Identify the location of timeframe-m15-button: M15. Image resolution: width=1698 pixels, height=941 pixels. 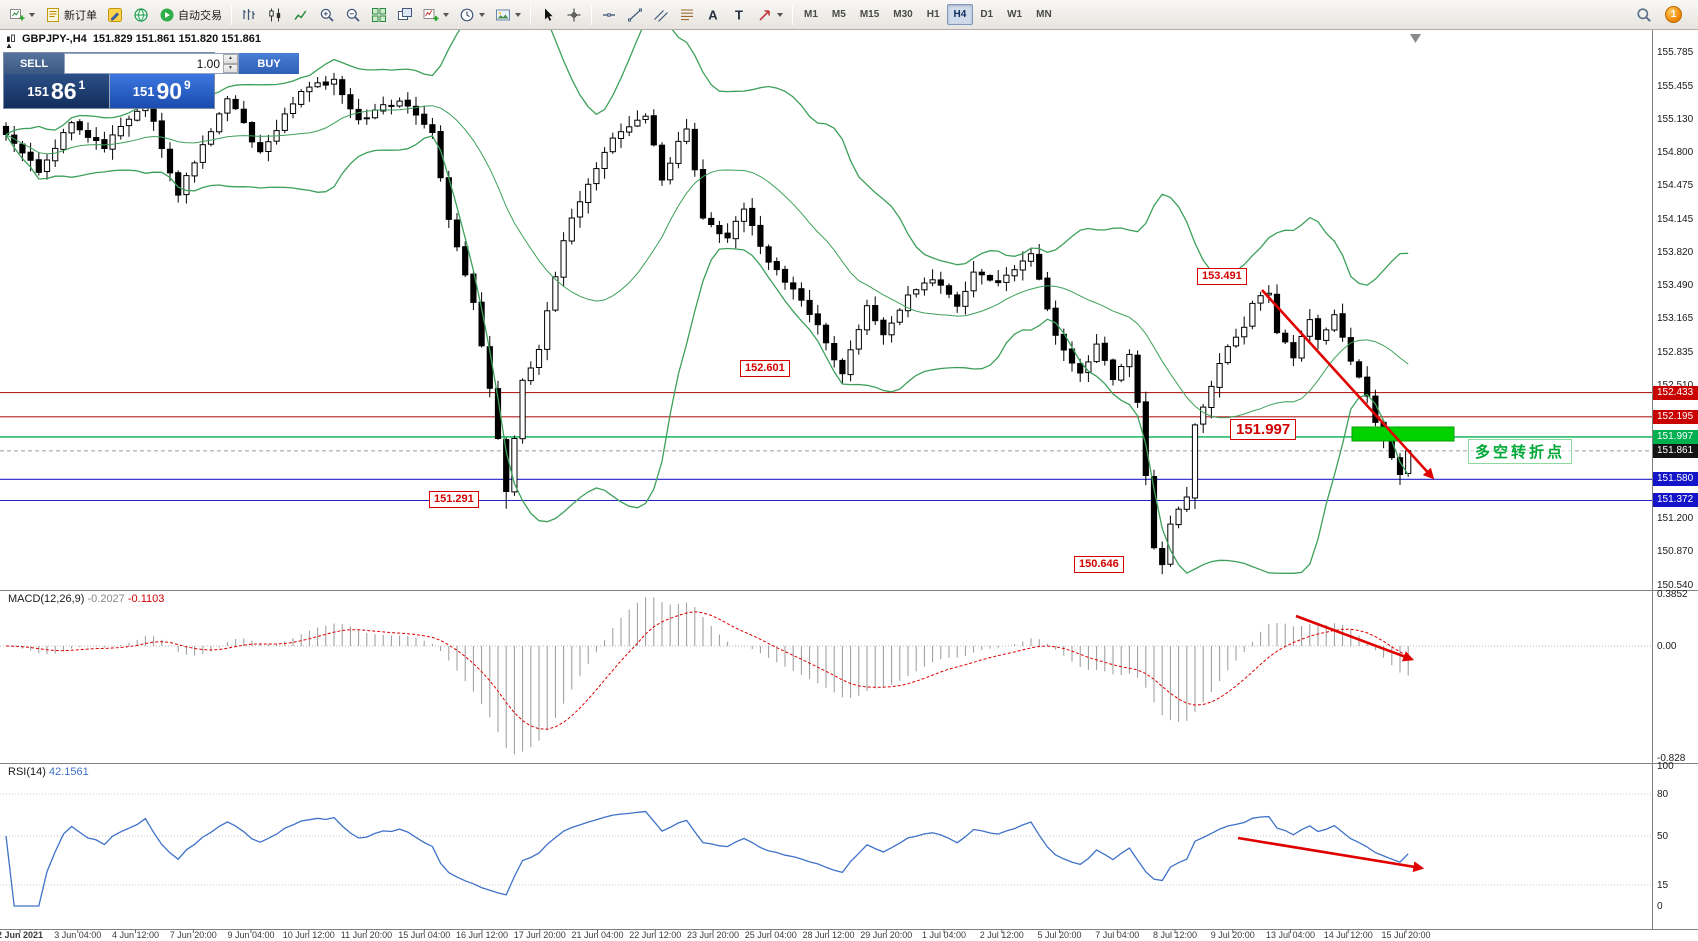
(869, 14).